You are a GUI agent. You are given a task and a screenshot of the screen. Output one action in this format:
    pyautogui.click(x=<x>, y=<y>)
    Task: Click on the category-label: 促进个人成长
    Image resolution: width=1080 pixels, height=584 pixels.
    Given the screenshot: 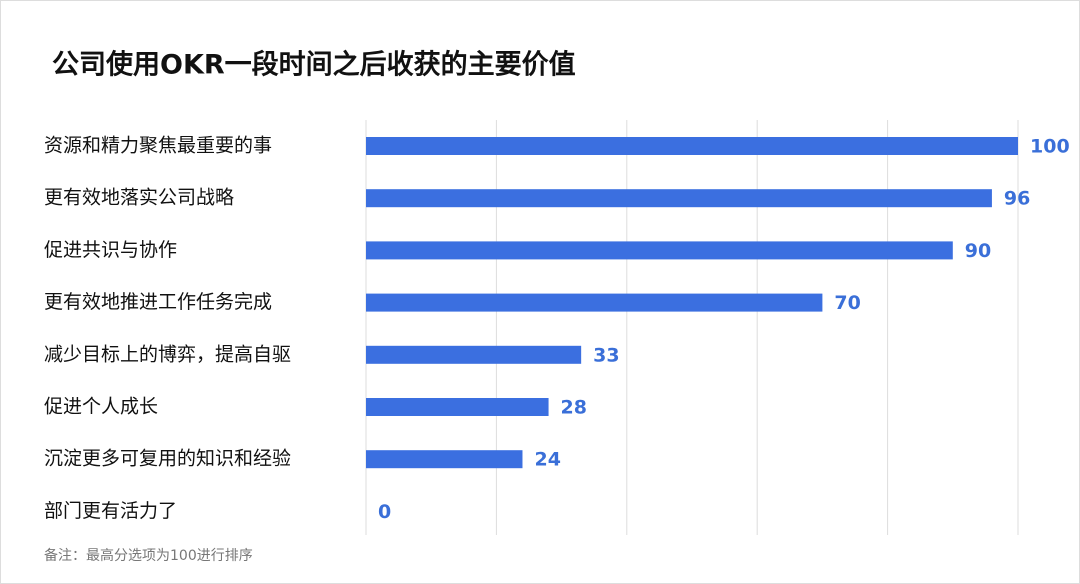 What is the action you would take?
    pyautogui.click(x=101, y=407)
    